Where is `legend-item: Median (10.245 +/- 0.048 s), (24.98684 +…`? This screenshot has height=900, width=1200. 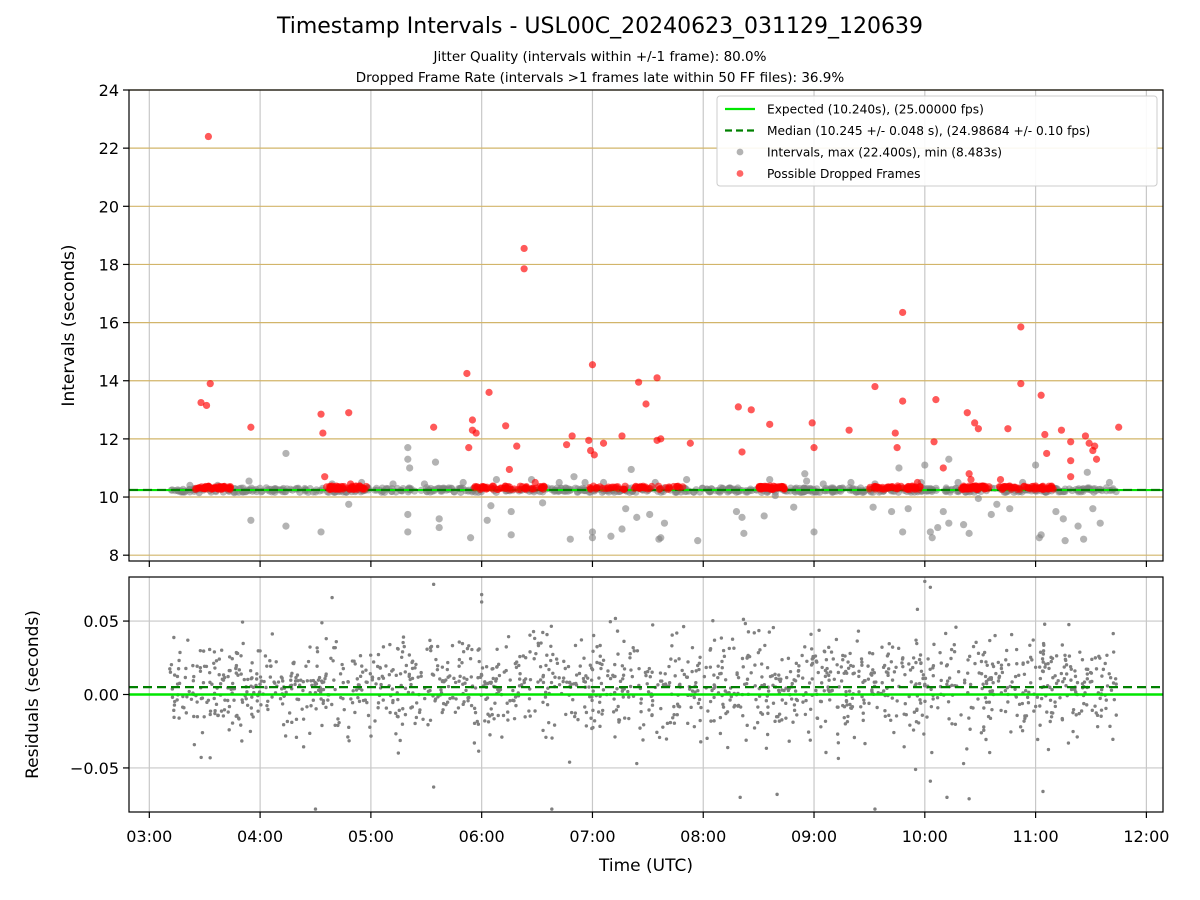 legend-item: Median (10.245 +/- 0.048 s), (24.98684 +… is located at coordinates (907, 131).